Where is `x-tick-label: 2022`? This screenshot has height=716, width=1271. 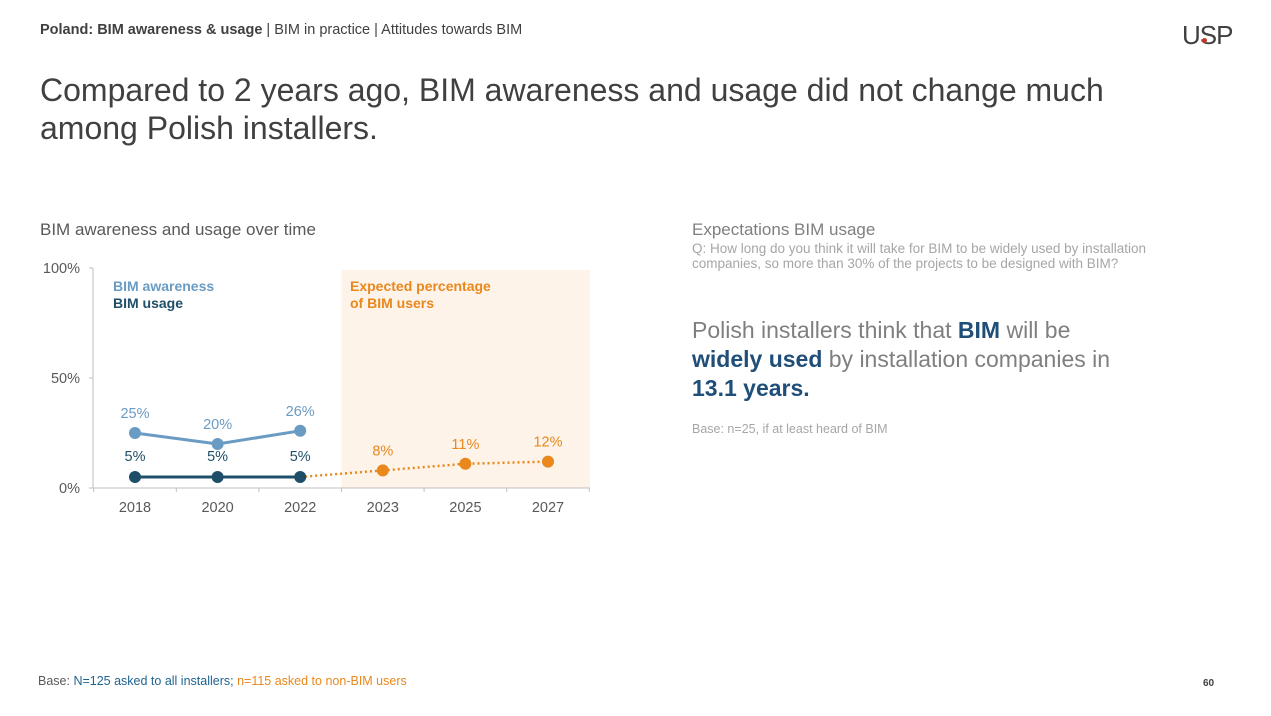 x-tick-label: 2022 is located at coordinates (300, 508).